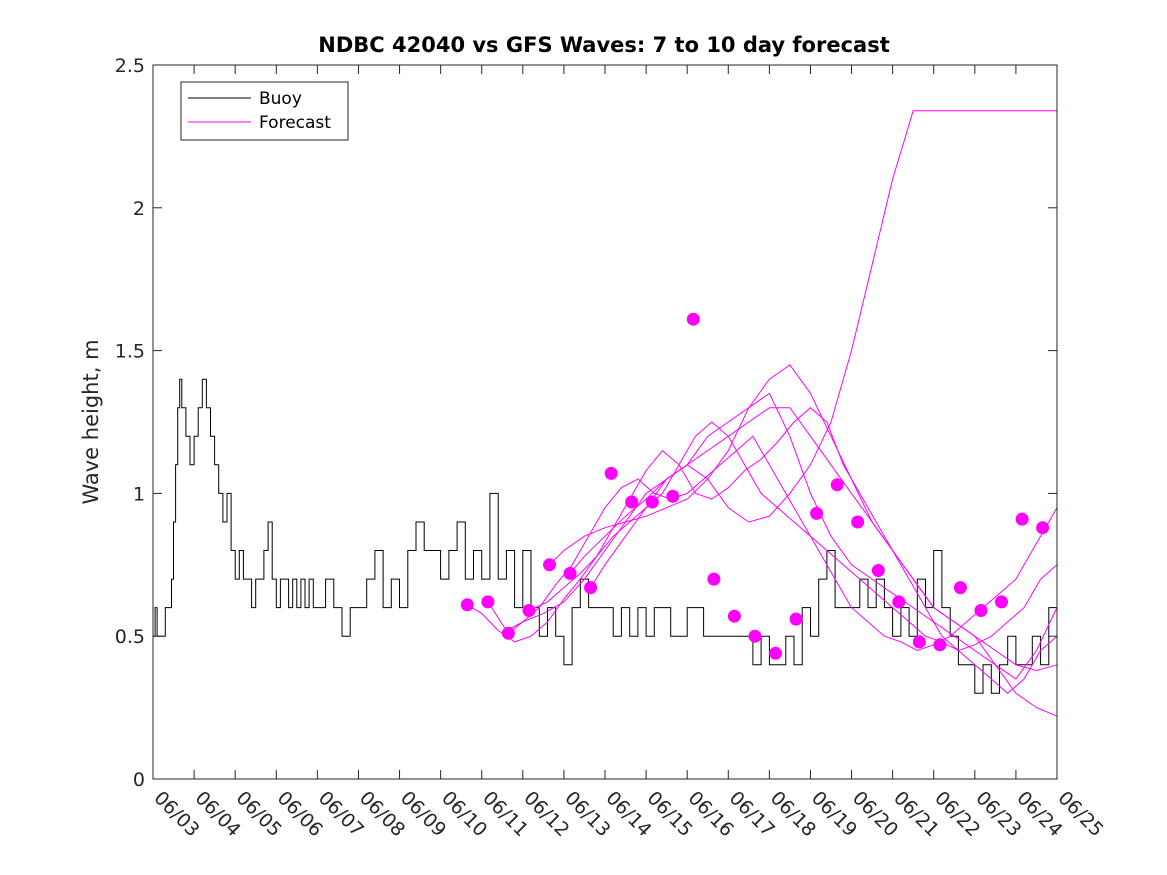  What do you see at coordinates (130, 637) in the screenshot?
I see `y-tick-label: 0.5` at bounding box center [130, 637].